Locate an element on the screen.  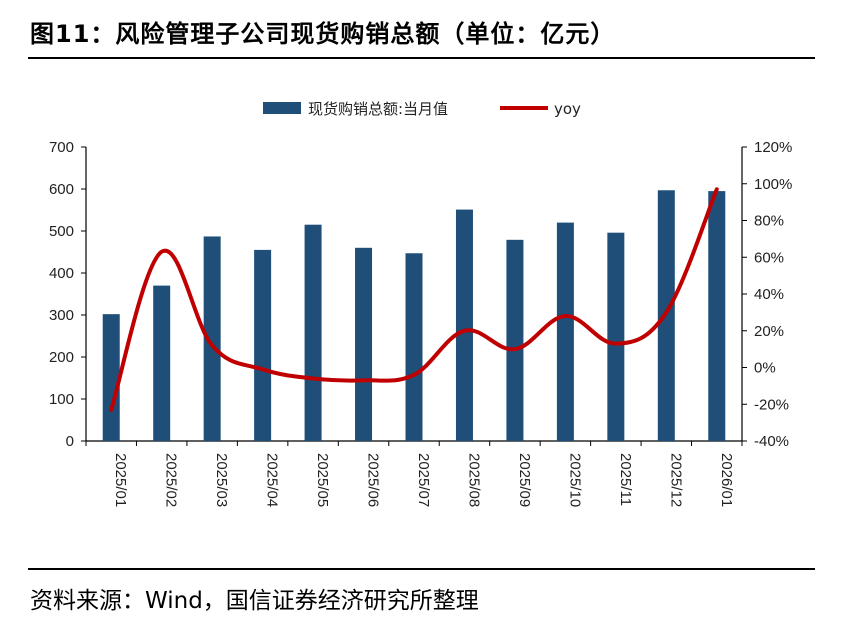
left-tick-label: 200 is located at coordinates (61, 357).